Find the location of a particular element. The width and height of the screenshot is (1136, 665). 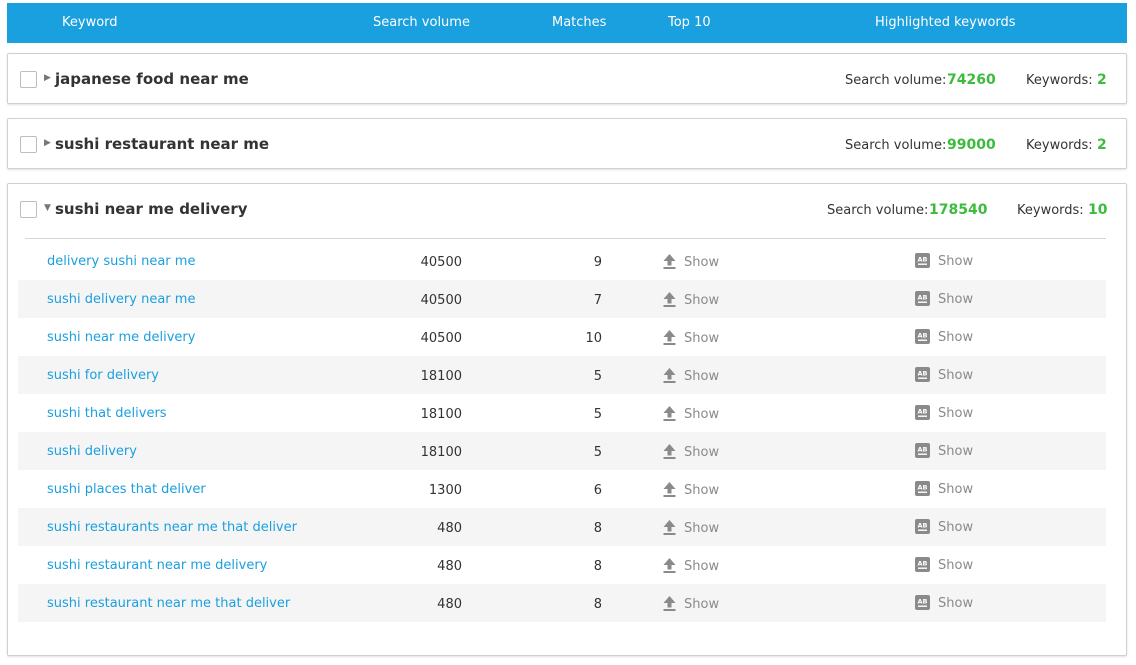

keyword-link: sushi places that deliver is located at coordinates (126, 489).